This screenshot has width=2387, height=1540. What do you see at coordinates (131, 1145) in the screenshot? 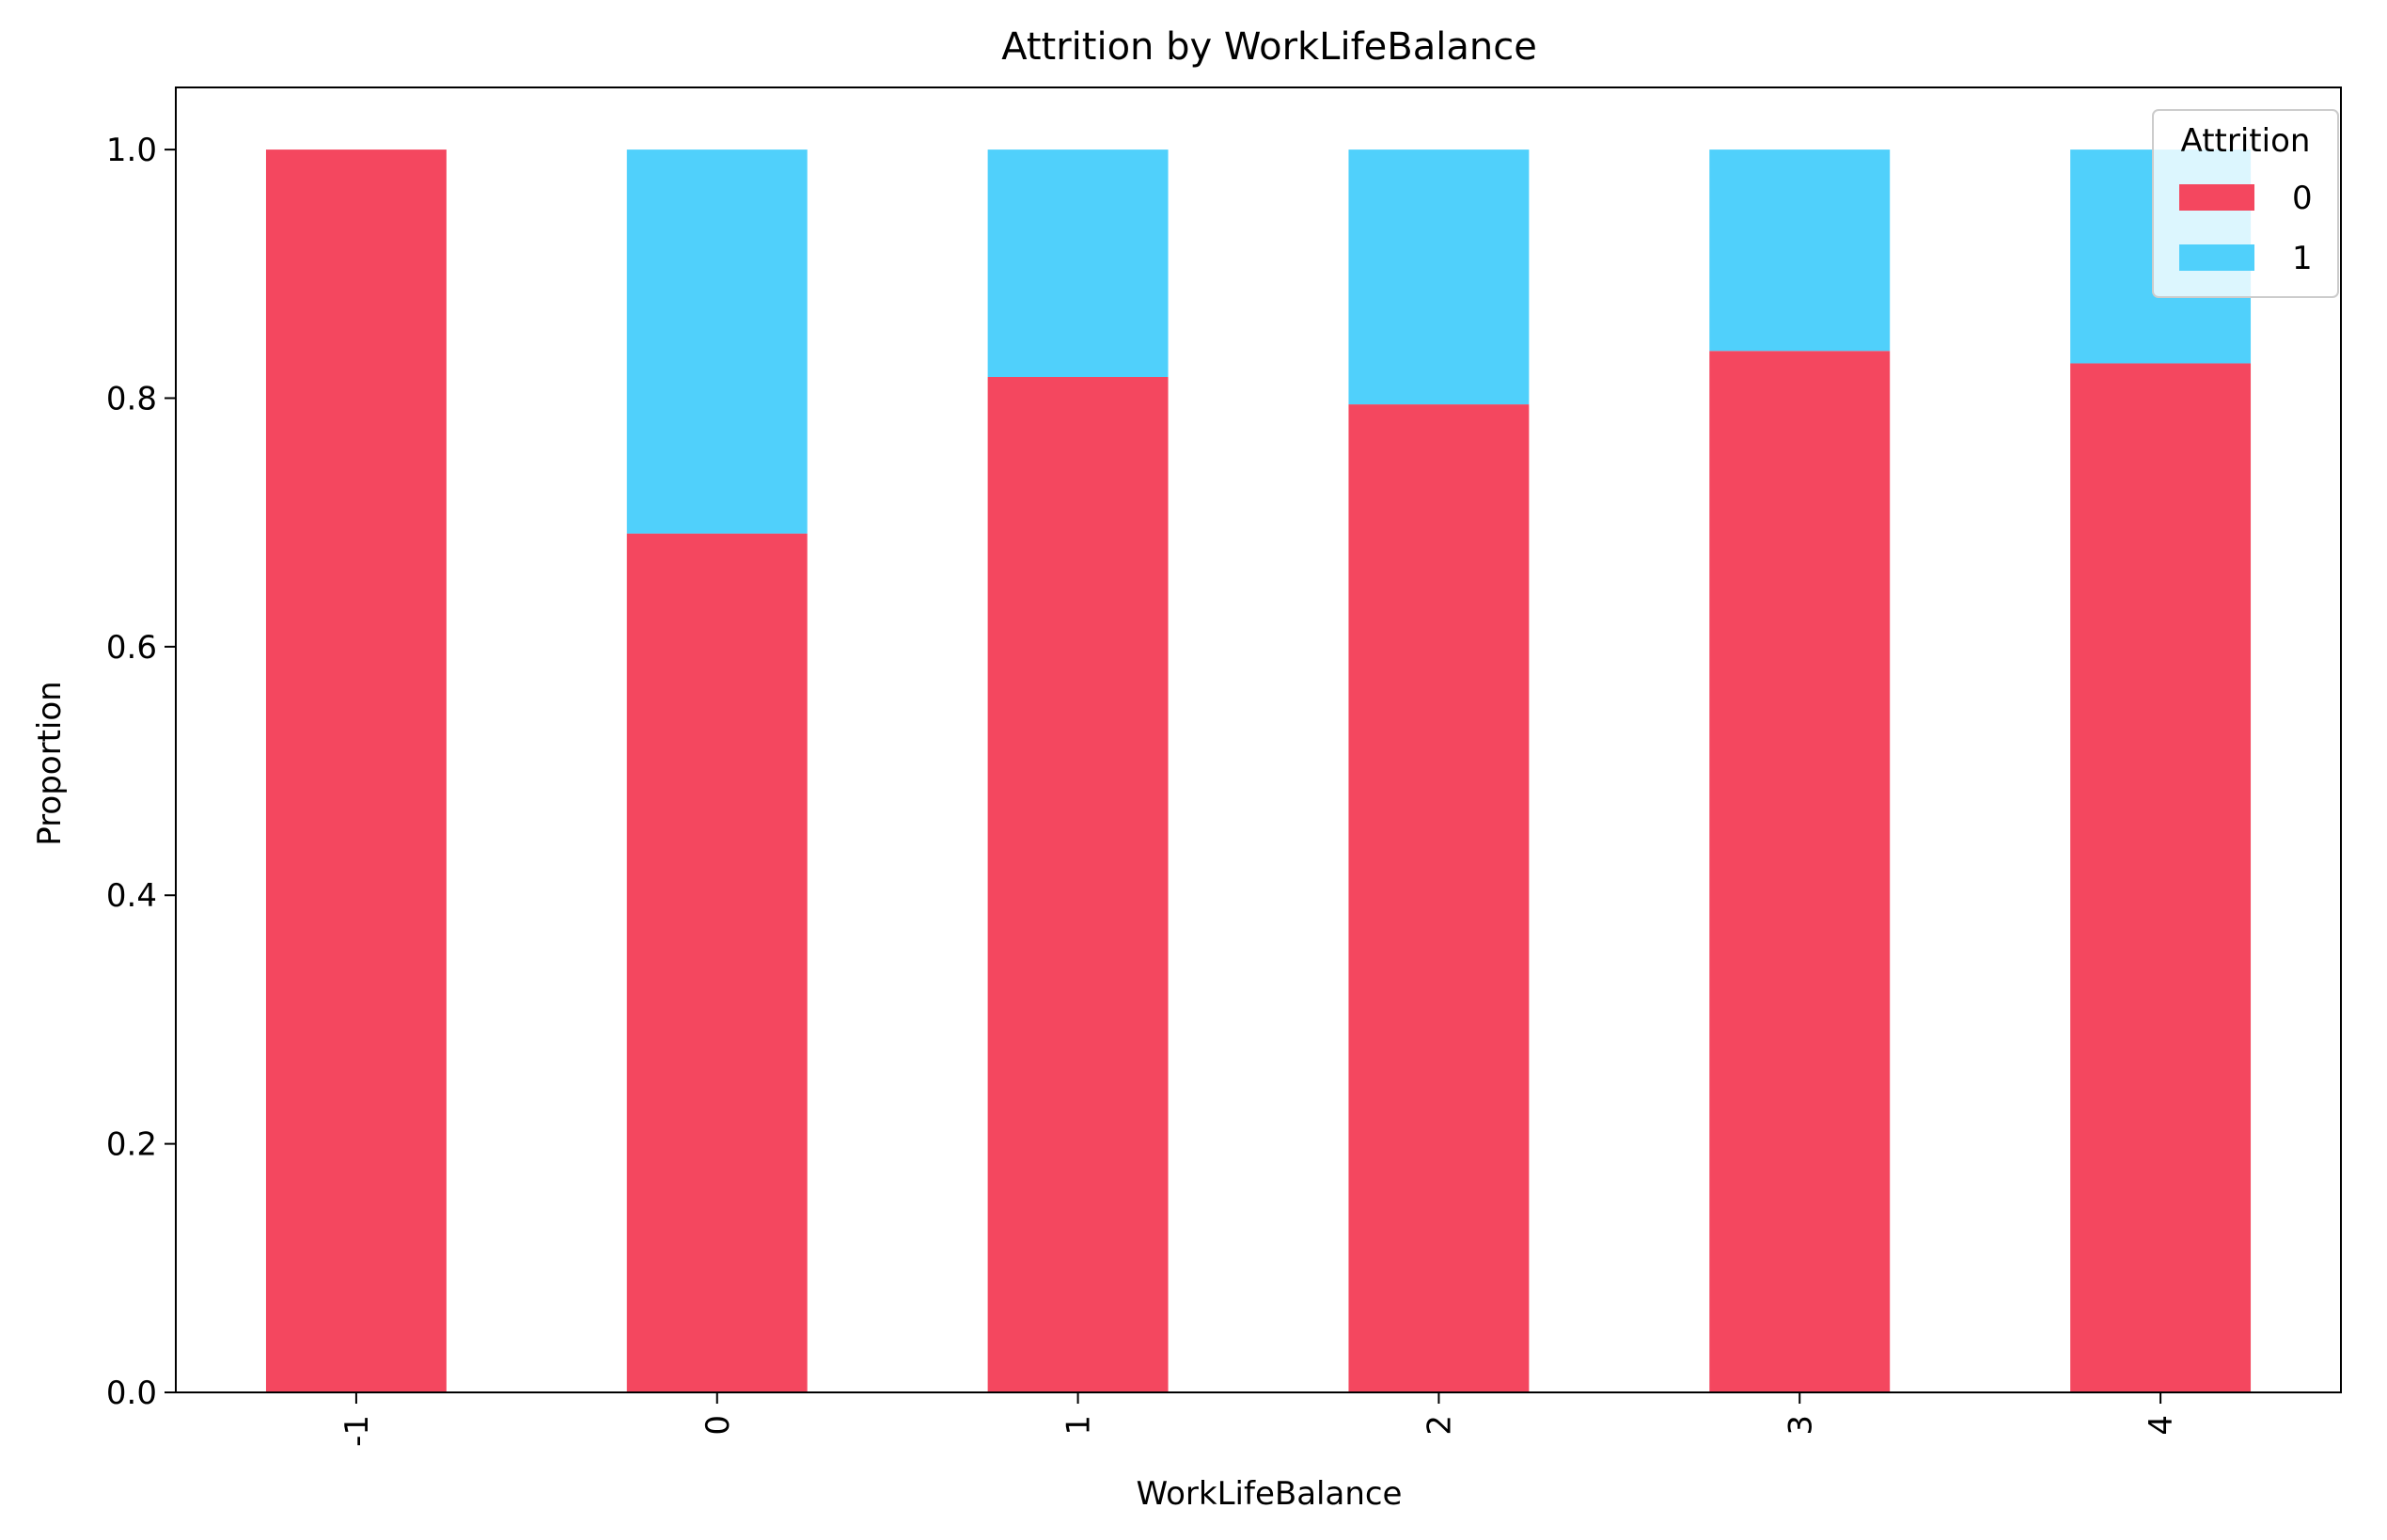
I see `y-tick-label: 0.2` at bounding box center [131, 1145].